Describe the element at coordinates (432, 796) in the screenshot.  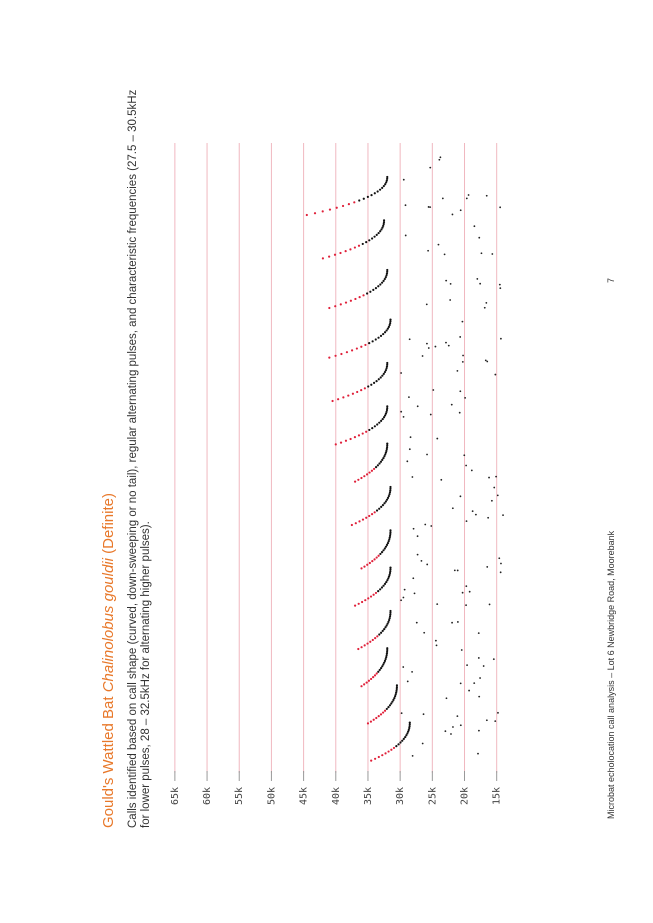
I see `y-tick-label: 25k` at that location.